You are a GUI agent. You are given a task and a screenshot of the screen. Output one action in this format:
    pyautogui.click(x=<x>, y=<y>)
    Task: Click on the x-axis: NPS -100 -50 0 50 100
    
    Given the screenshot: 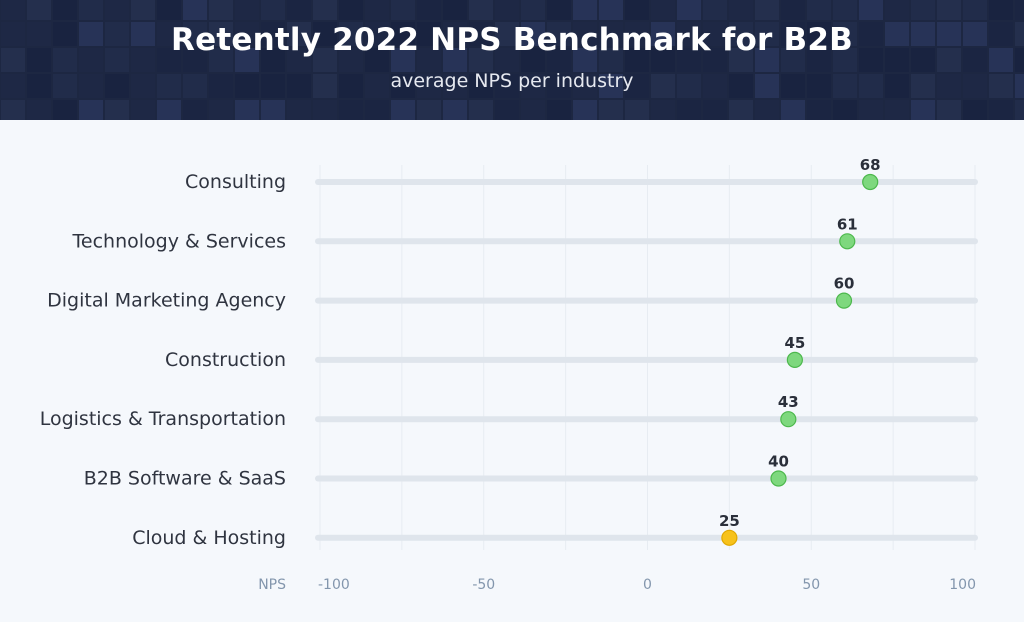 What is the action you would take?
    pyautogui.click(x=617, y=585)
    